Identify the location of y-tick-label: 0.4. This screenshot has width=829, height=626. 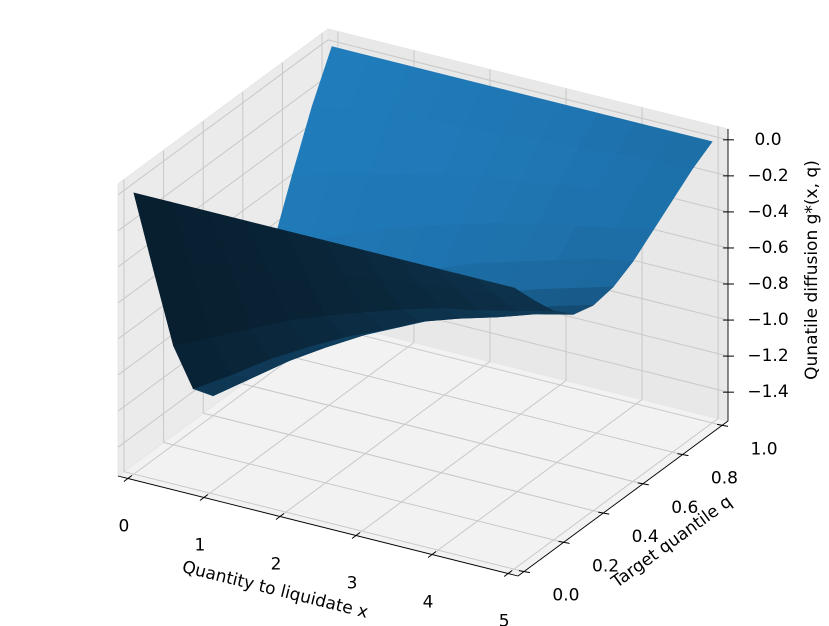
(645, 537).